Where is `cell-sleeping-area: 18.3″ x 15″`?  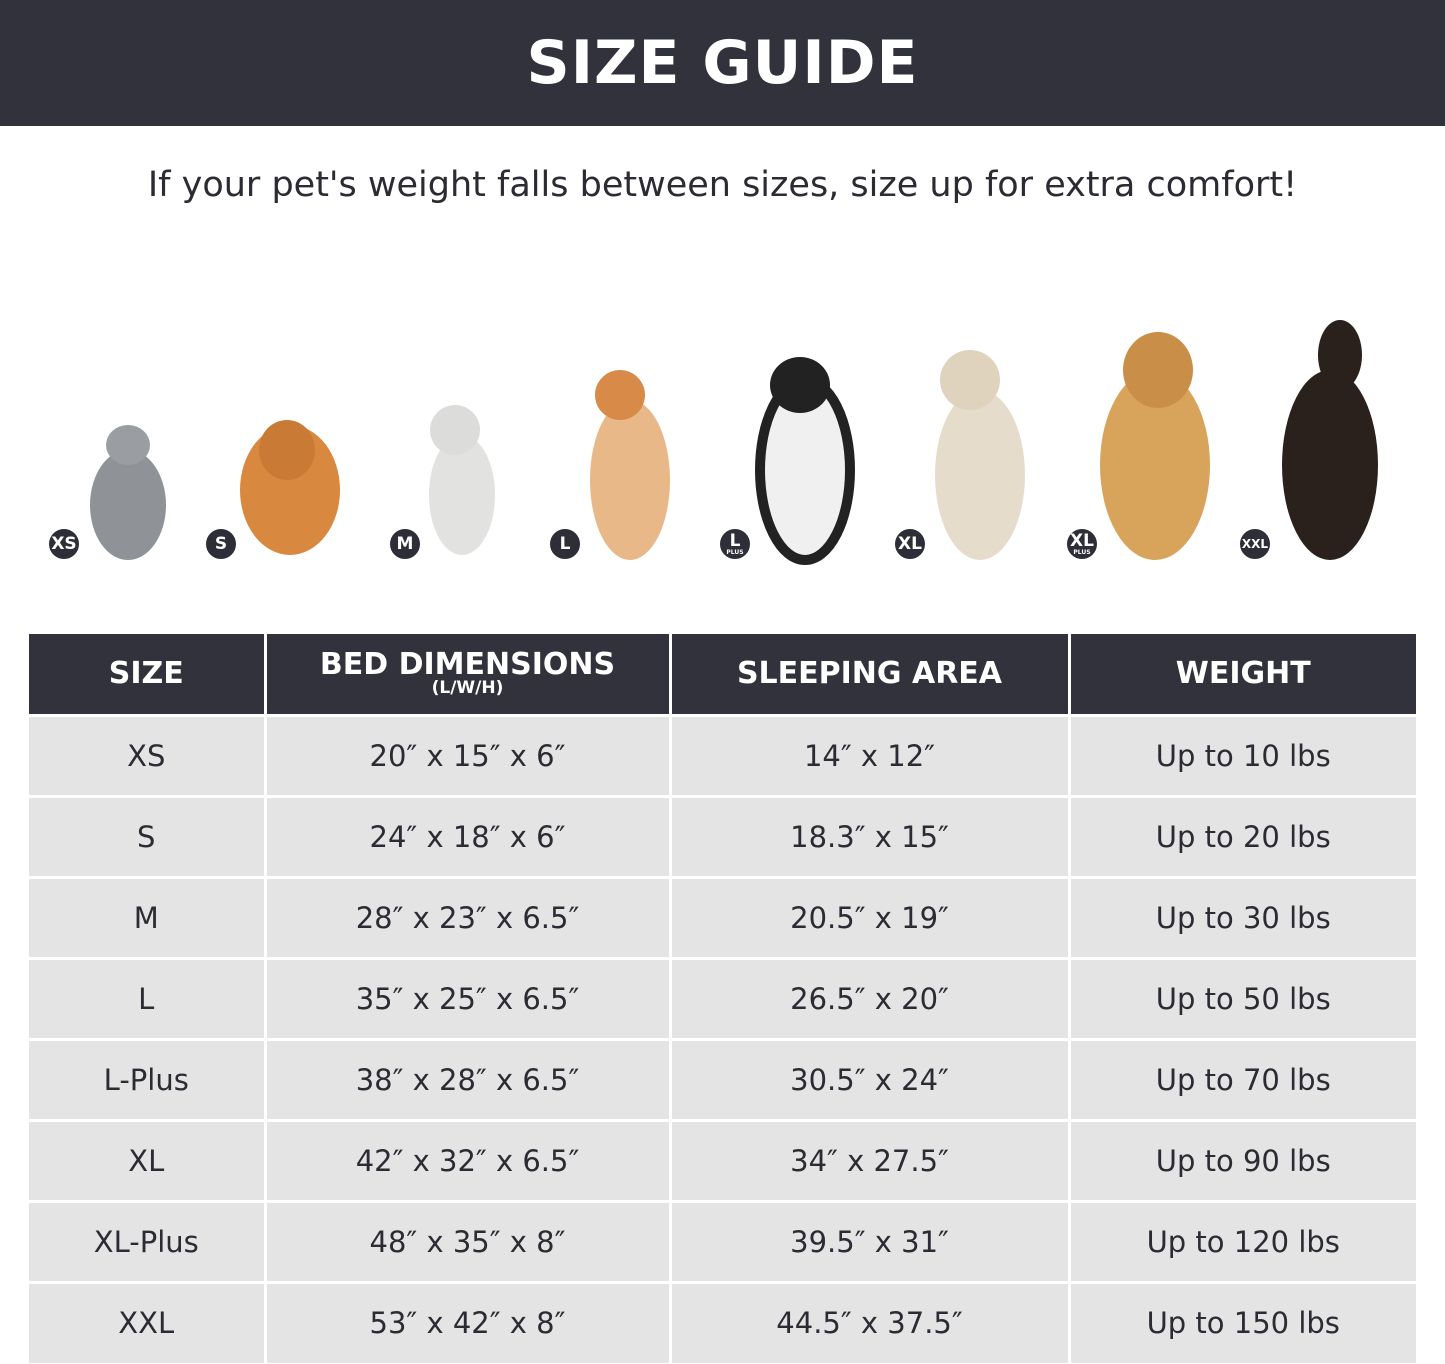
cell-sleeping-area: 18.3″ x 15″ is located at coordinates (870, 835).